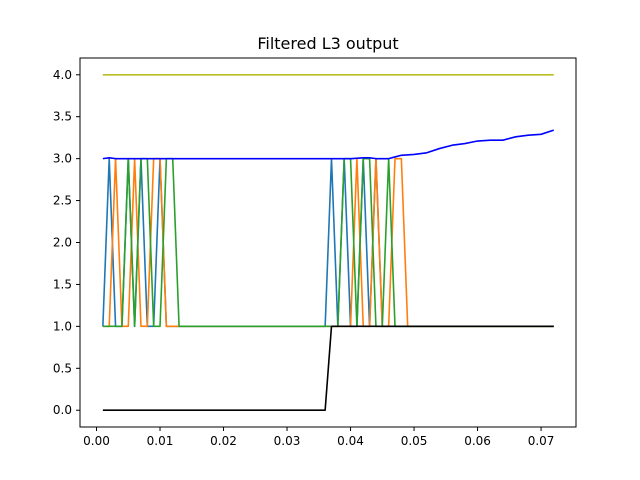 The height and width of the screenshot is (480, 640). What do you see at coordinates (96, 441) in the screenshot?
I see `x-tick-label: 0.00` at bounding box center [96, 441].